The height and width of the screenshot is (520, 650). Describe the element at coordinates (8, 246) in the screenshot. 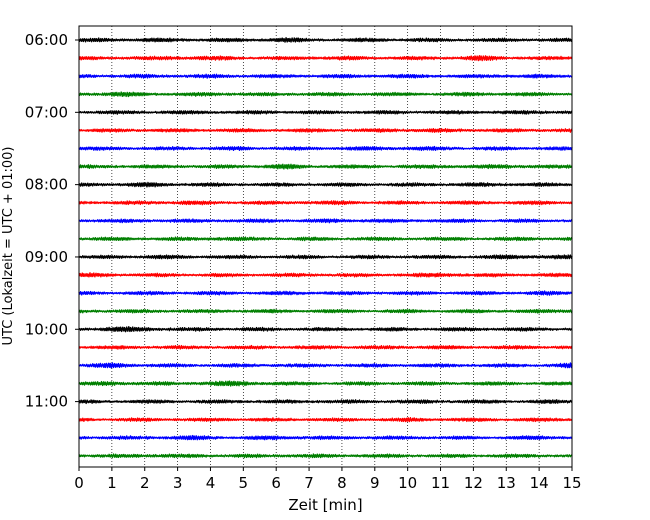

I see `y-axis-label: UTC (Lokalzeit = UTC + 01:00)` at that location.